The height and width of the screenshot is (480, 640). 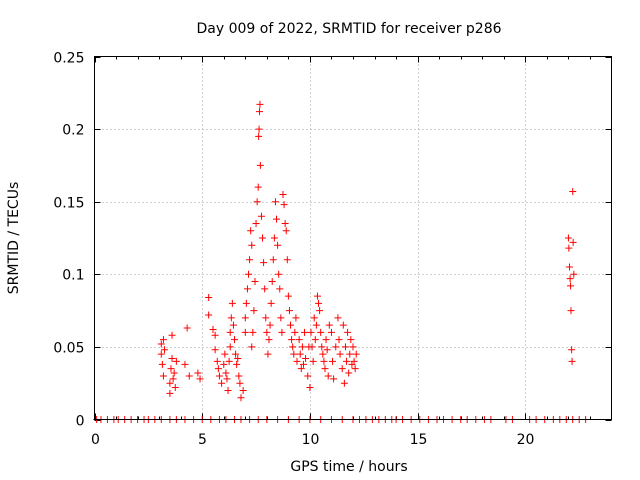 I want to click on y-tick-labels: 0 0.05 0.1 0.15 0.2 0.25, so click(x=68, y=240).